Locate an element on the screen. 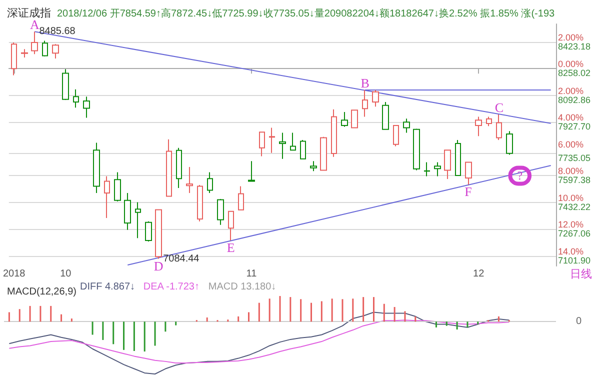  y-tick-label: 7597.38 is located at coordinates (574, 180).